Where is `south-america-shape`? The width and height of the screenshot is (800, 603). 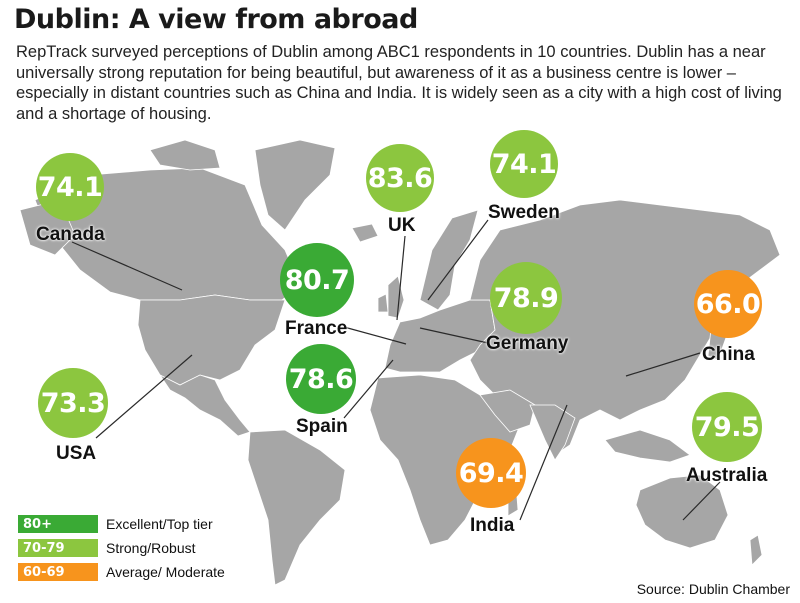
south-america-shape is located at coordinates (296, 507).